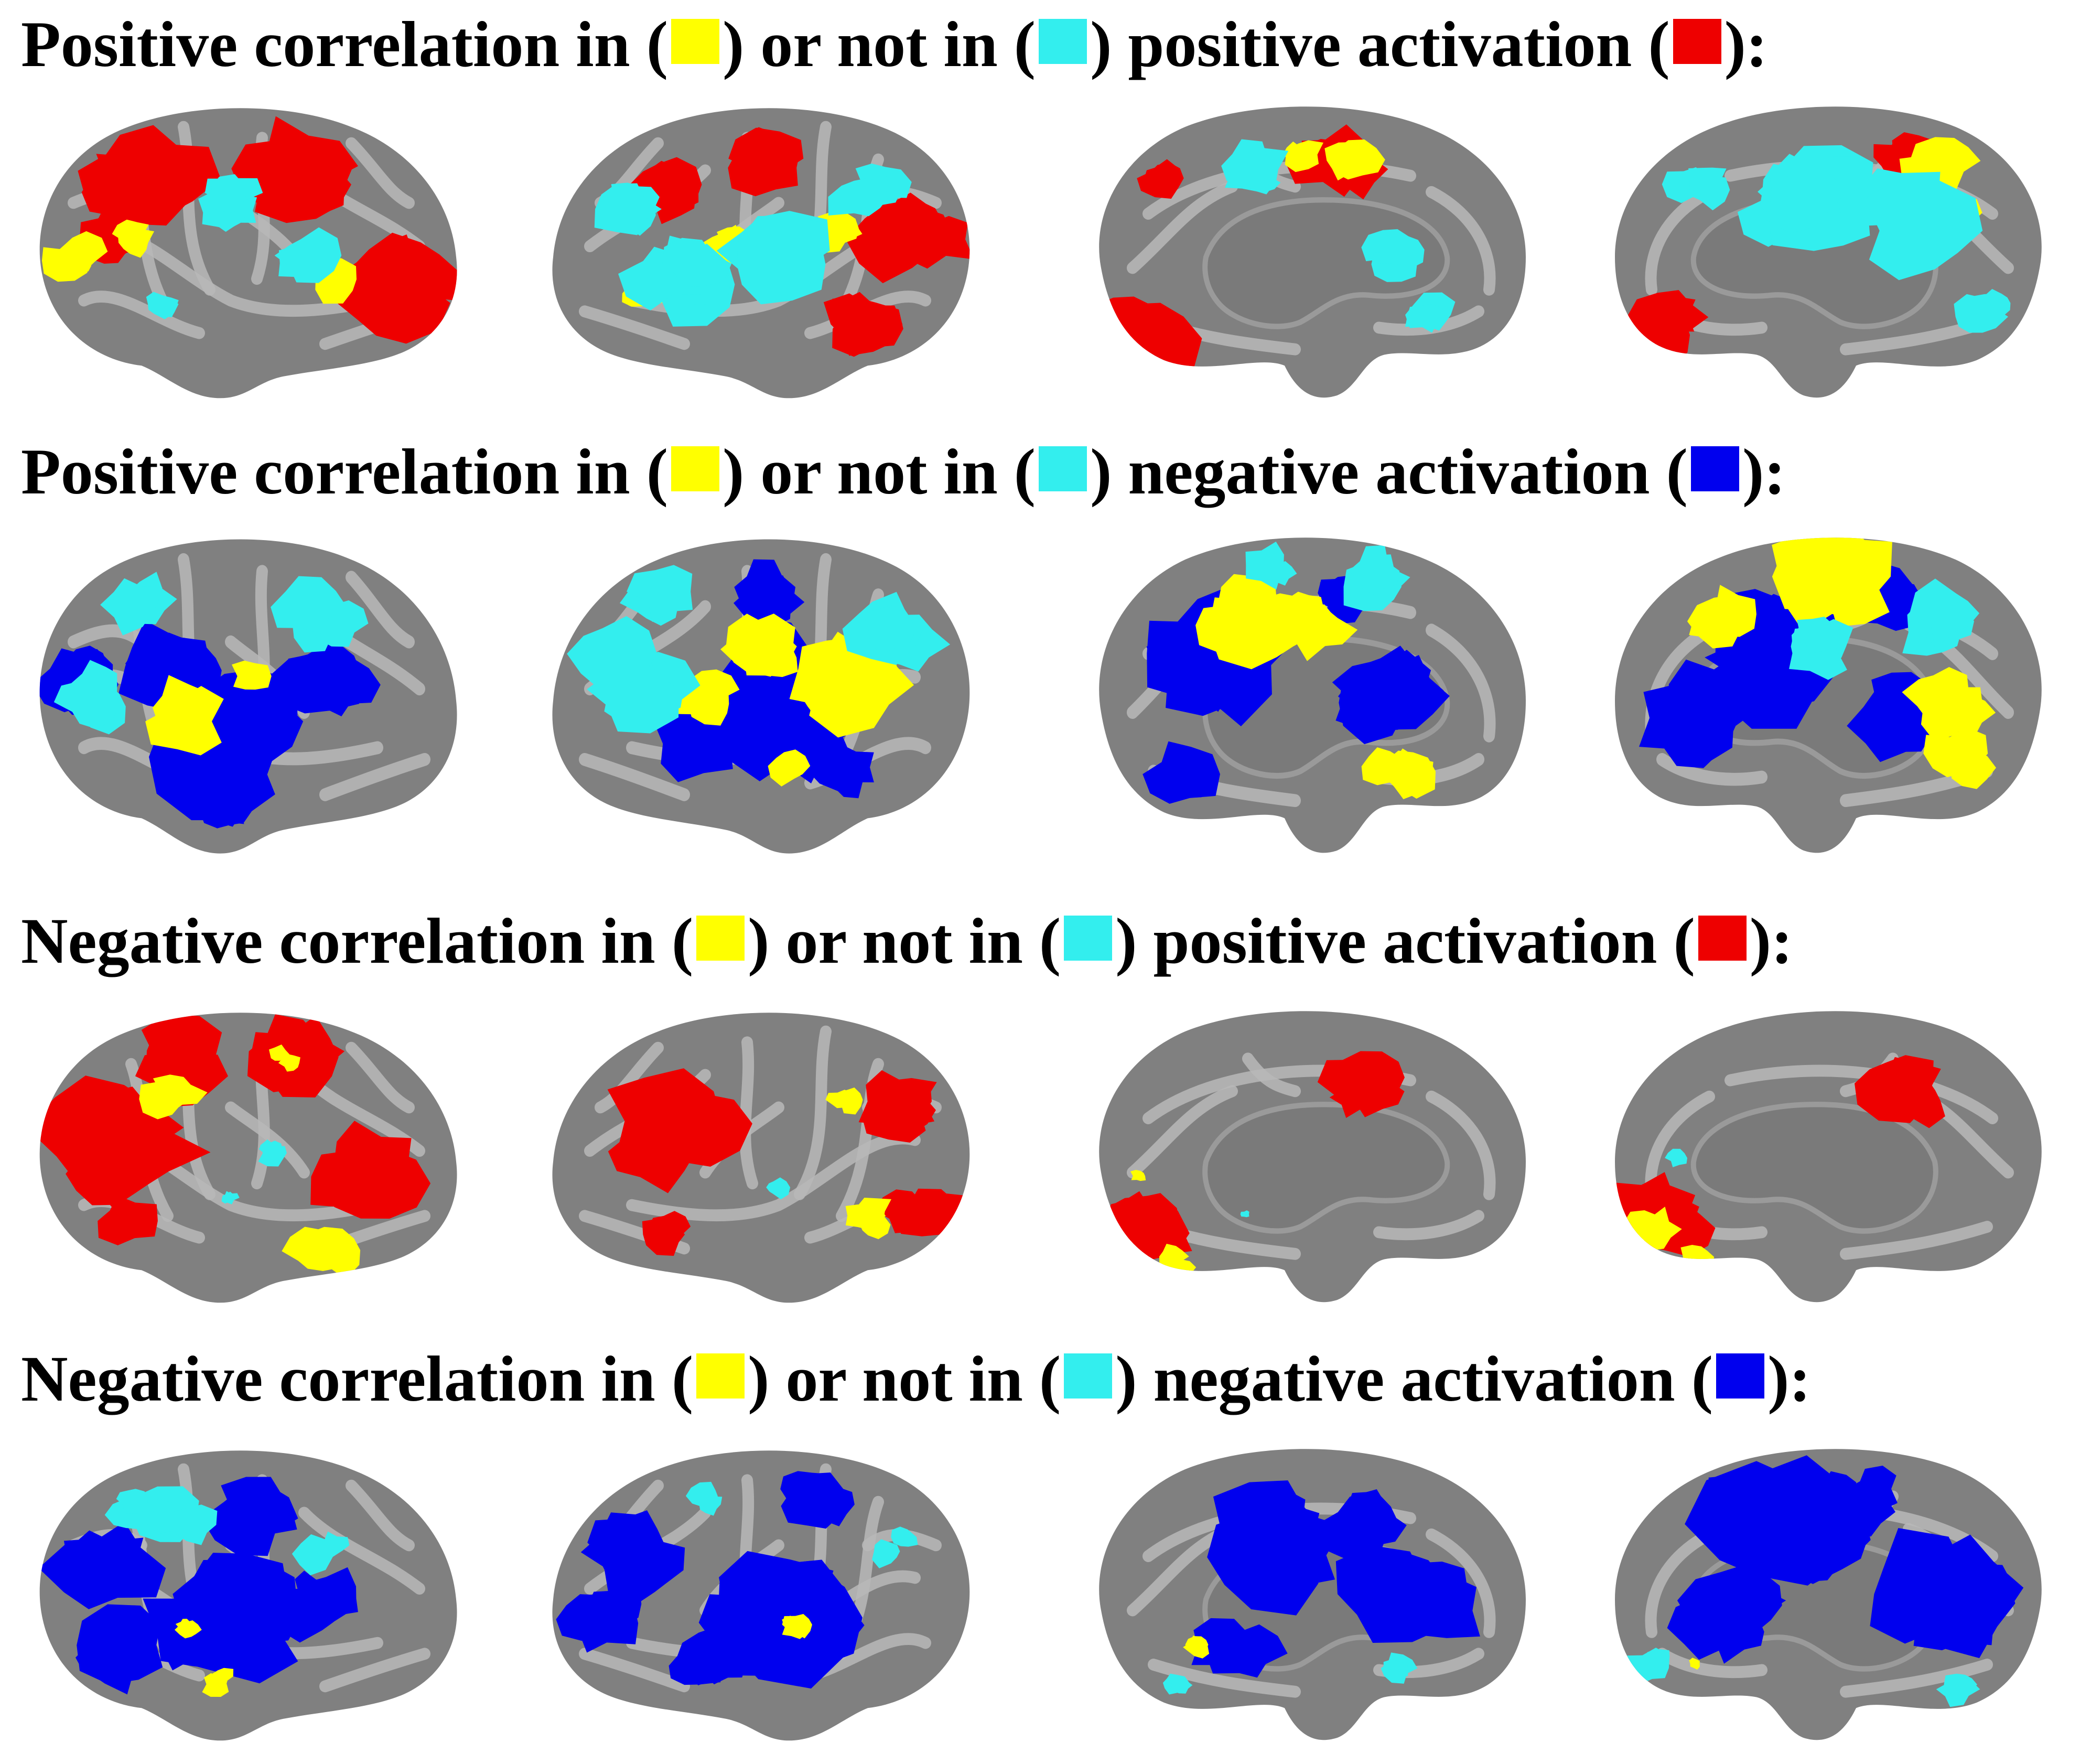 The width and height of the screenshot is (2080, 1764). I want to click on cyan-swatch, so click(1063, 41).